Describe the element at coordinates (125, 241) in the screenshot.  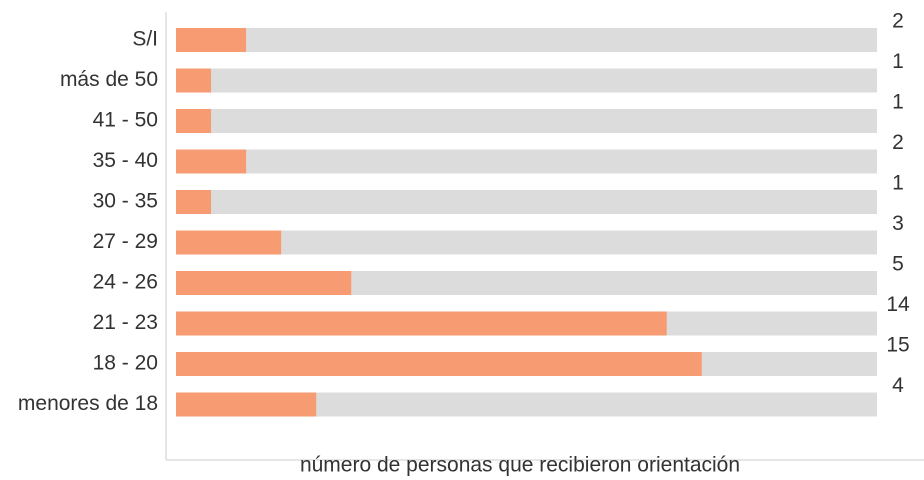
I see `y-tick-label: 27 - 29` at that location.